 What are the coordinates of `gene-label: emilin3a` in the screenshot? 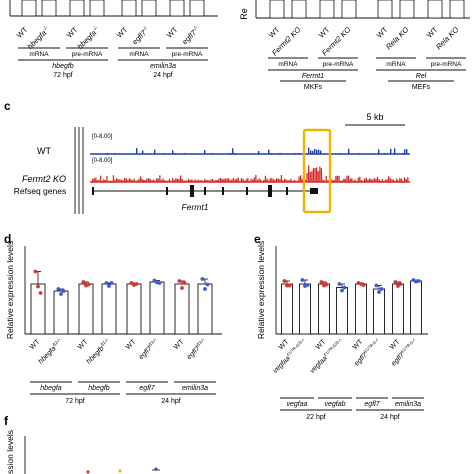 It's located at (195, 388).